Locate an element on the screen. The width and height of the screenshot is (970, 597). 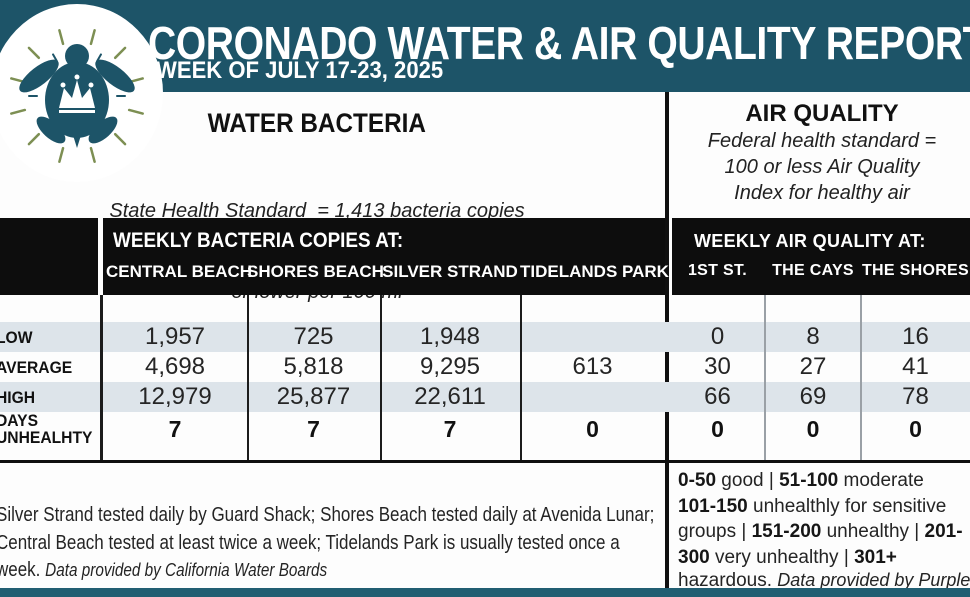
aqi-range-very-unhealthy: 201-300 is located at coordinates (820, 544).